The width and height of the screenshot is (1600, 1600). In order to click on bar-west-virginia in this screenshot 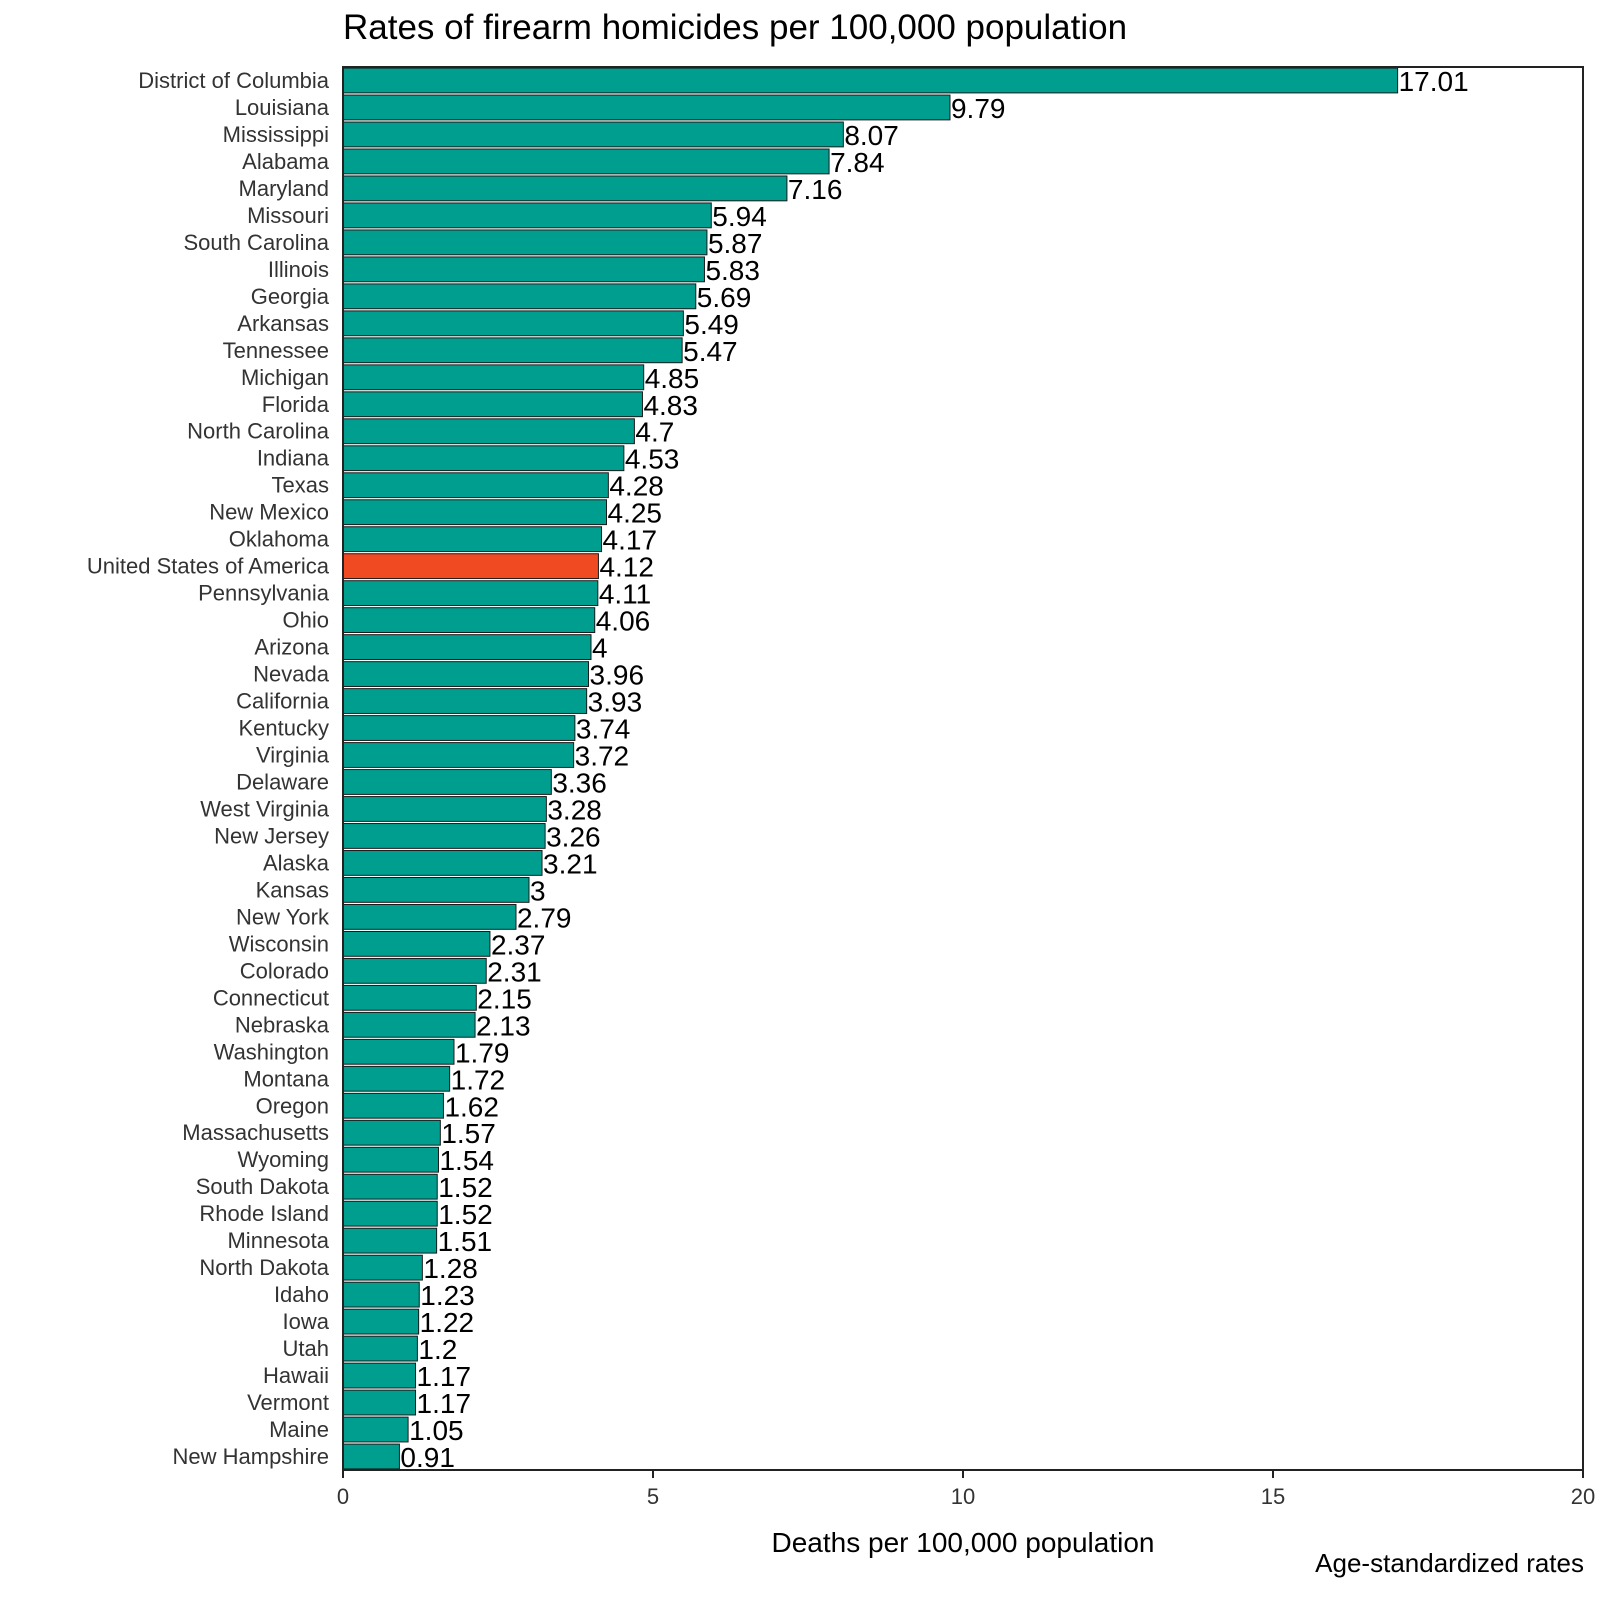, I will do `click(444, 809)`.